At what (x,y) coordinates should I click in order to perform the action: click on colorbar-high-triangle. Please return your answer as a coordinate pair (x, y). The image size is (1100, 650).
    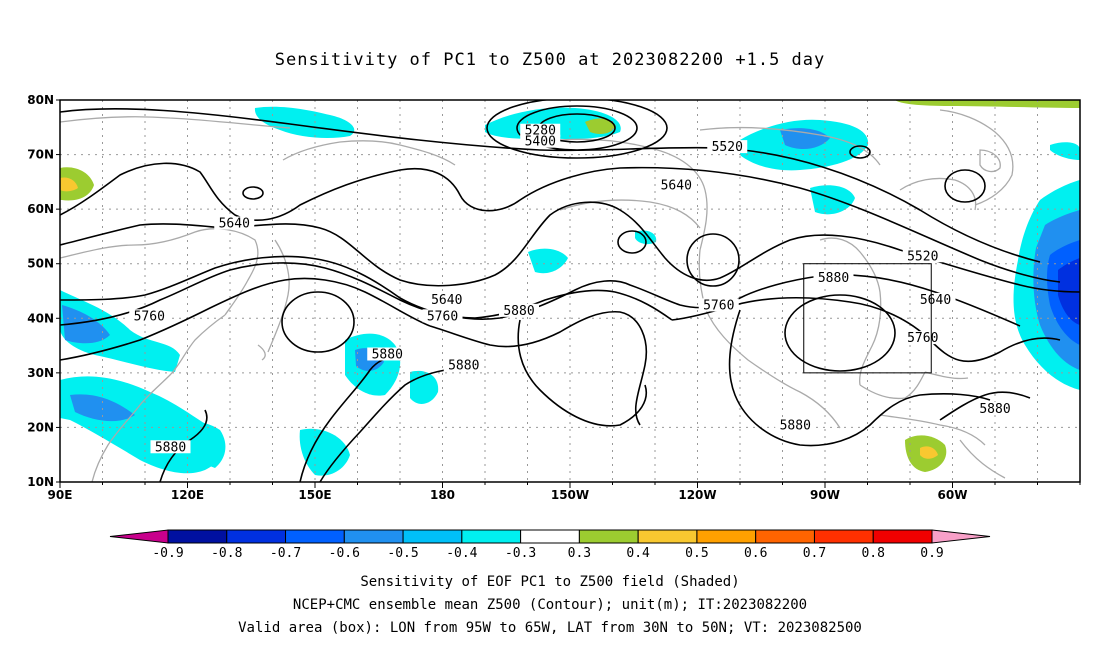
    Looking at the image, I should click on (961, 536).